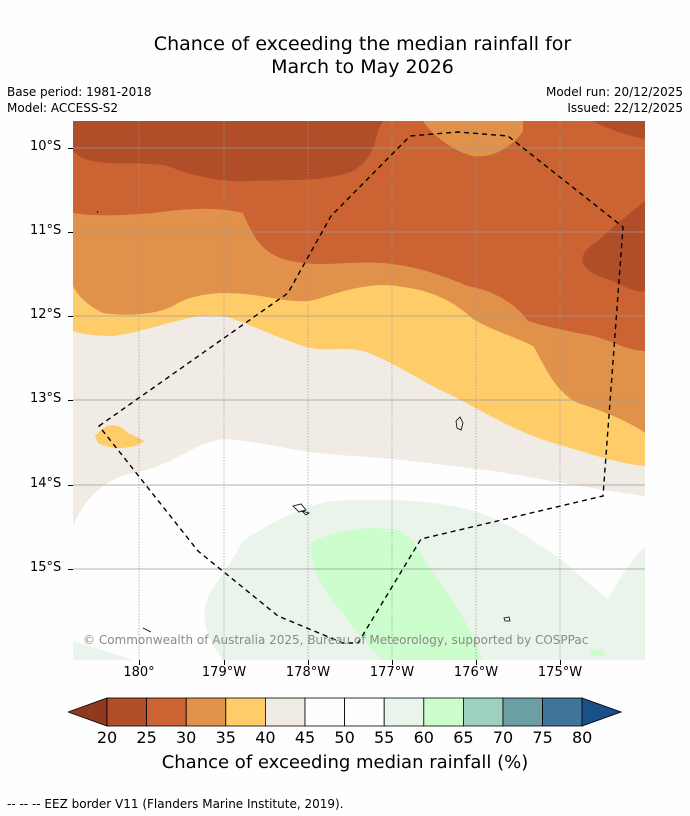 This screenshot has width=690, height=816. What do you see at coordinates (265, 737) in the screenshot?
I see `colorbar-tick-label: 40` at bounding box center [265, 737].